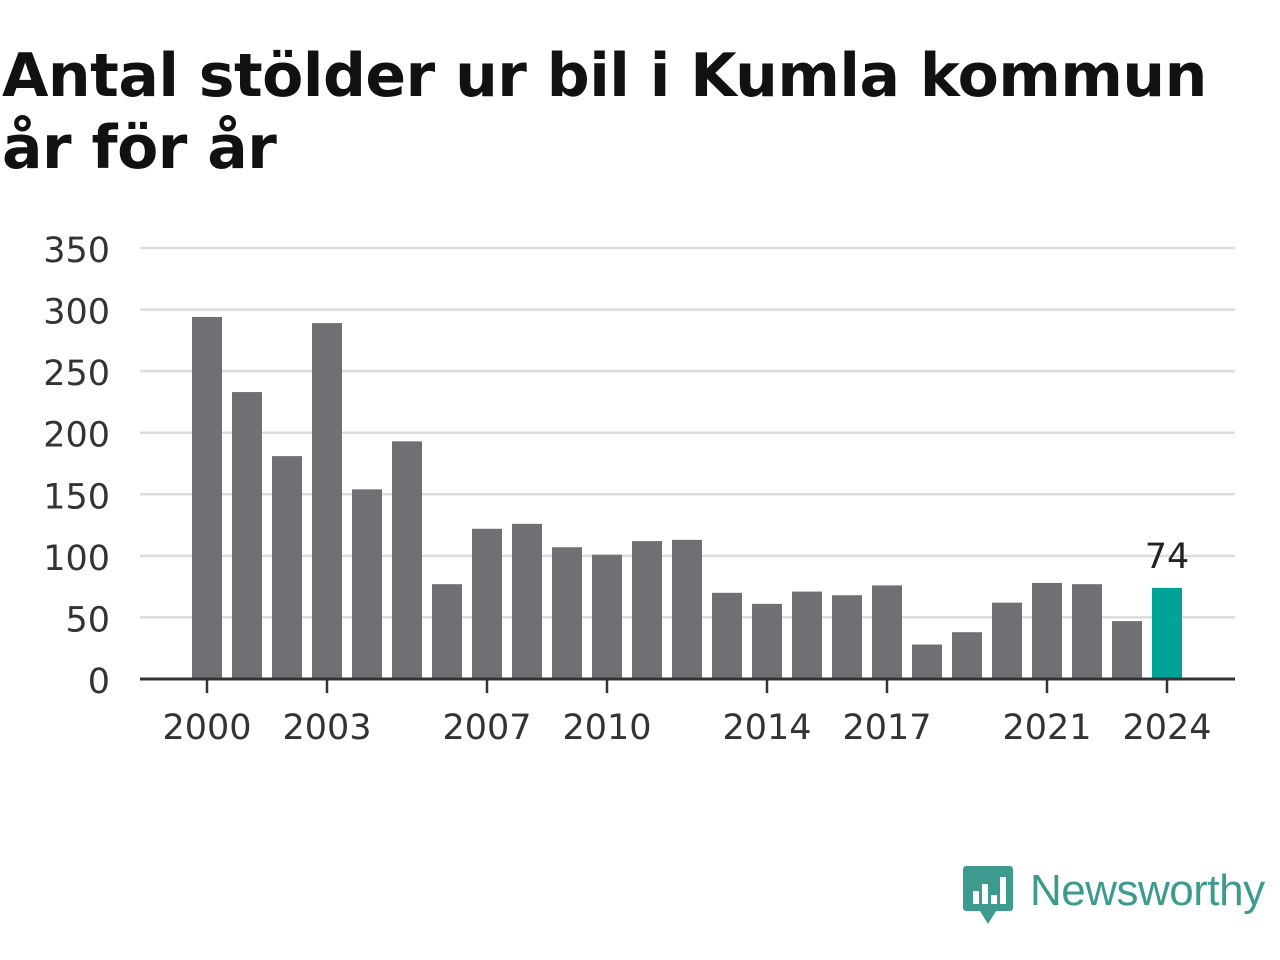  What do you see at coordinates (447, 631) in the screenshot?
I see `bar-2006` at bounding box center [447, 631].